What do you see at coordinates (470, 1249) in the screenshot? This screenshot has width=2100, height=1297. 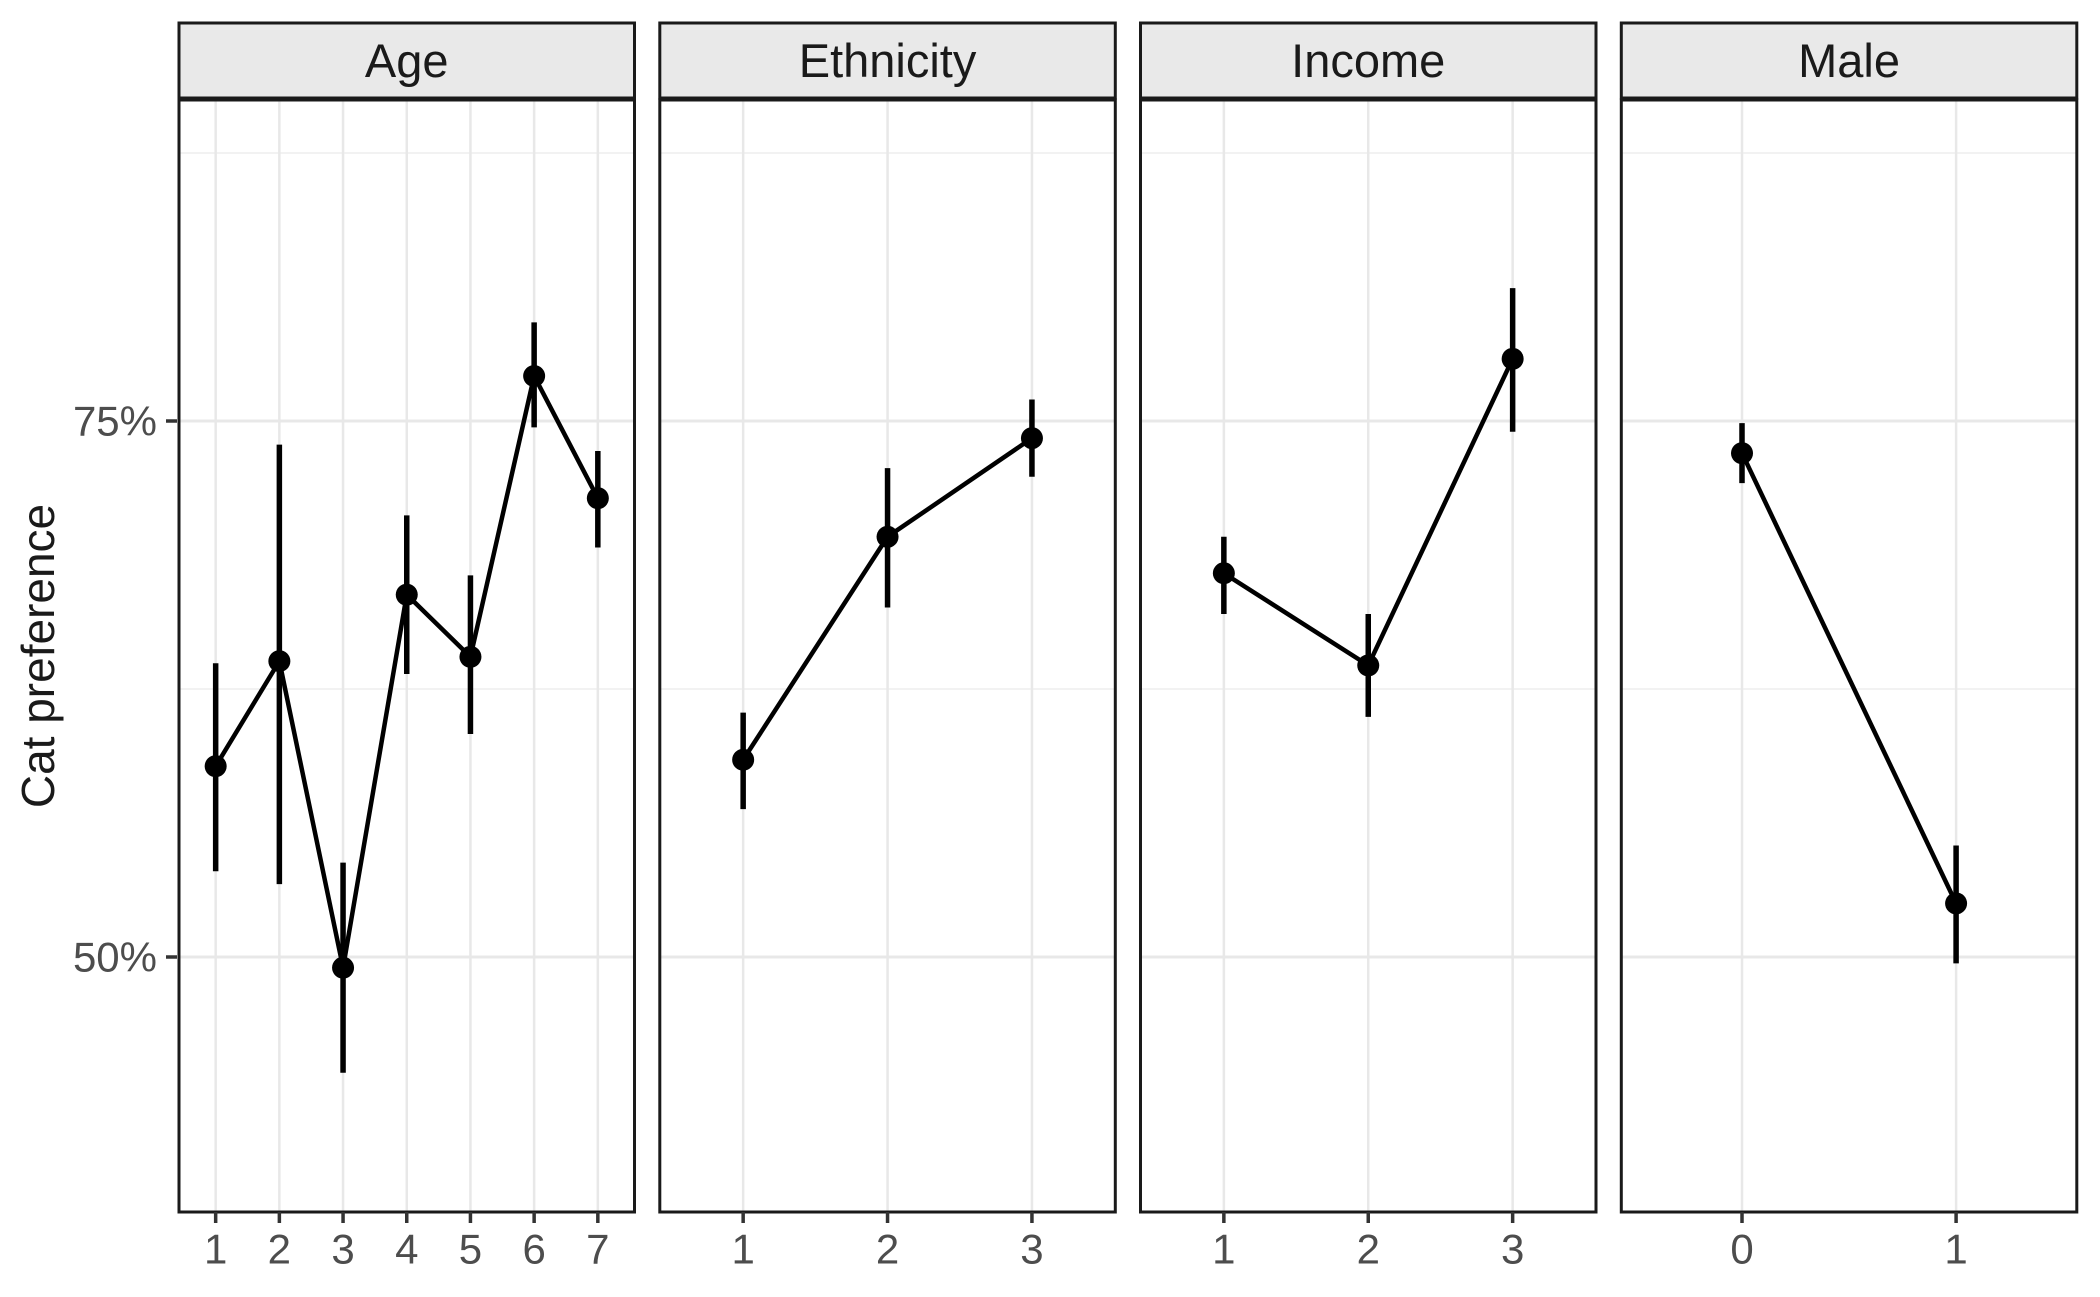 I see `x-axis-tick-label: 5` at bounding box center [470, 1249].